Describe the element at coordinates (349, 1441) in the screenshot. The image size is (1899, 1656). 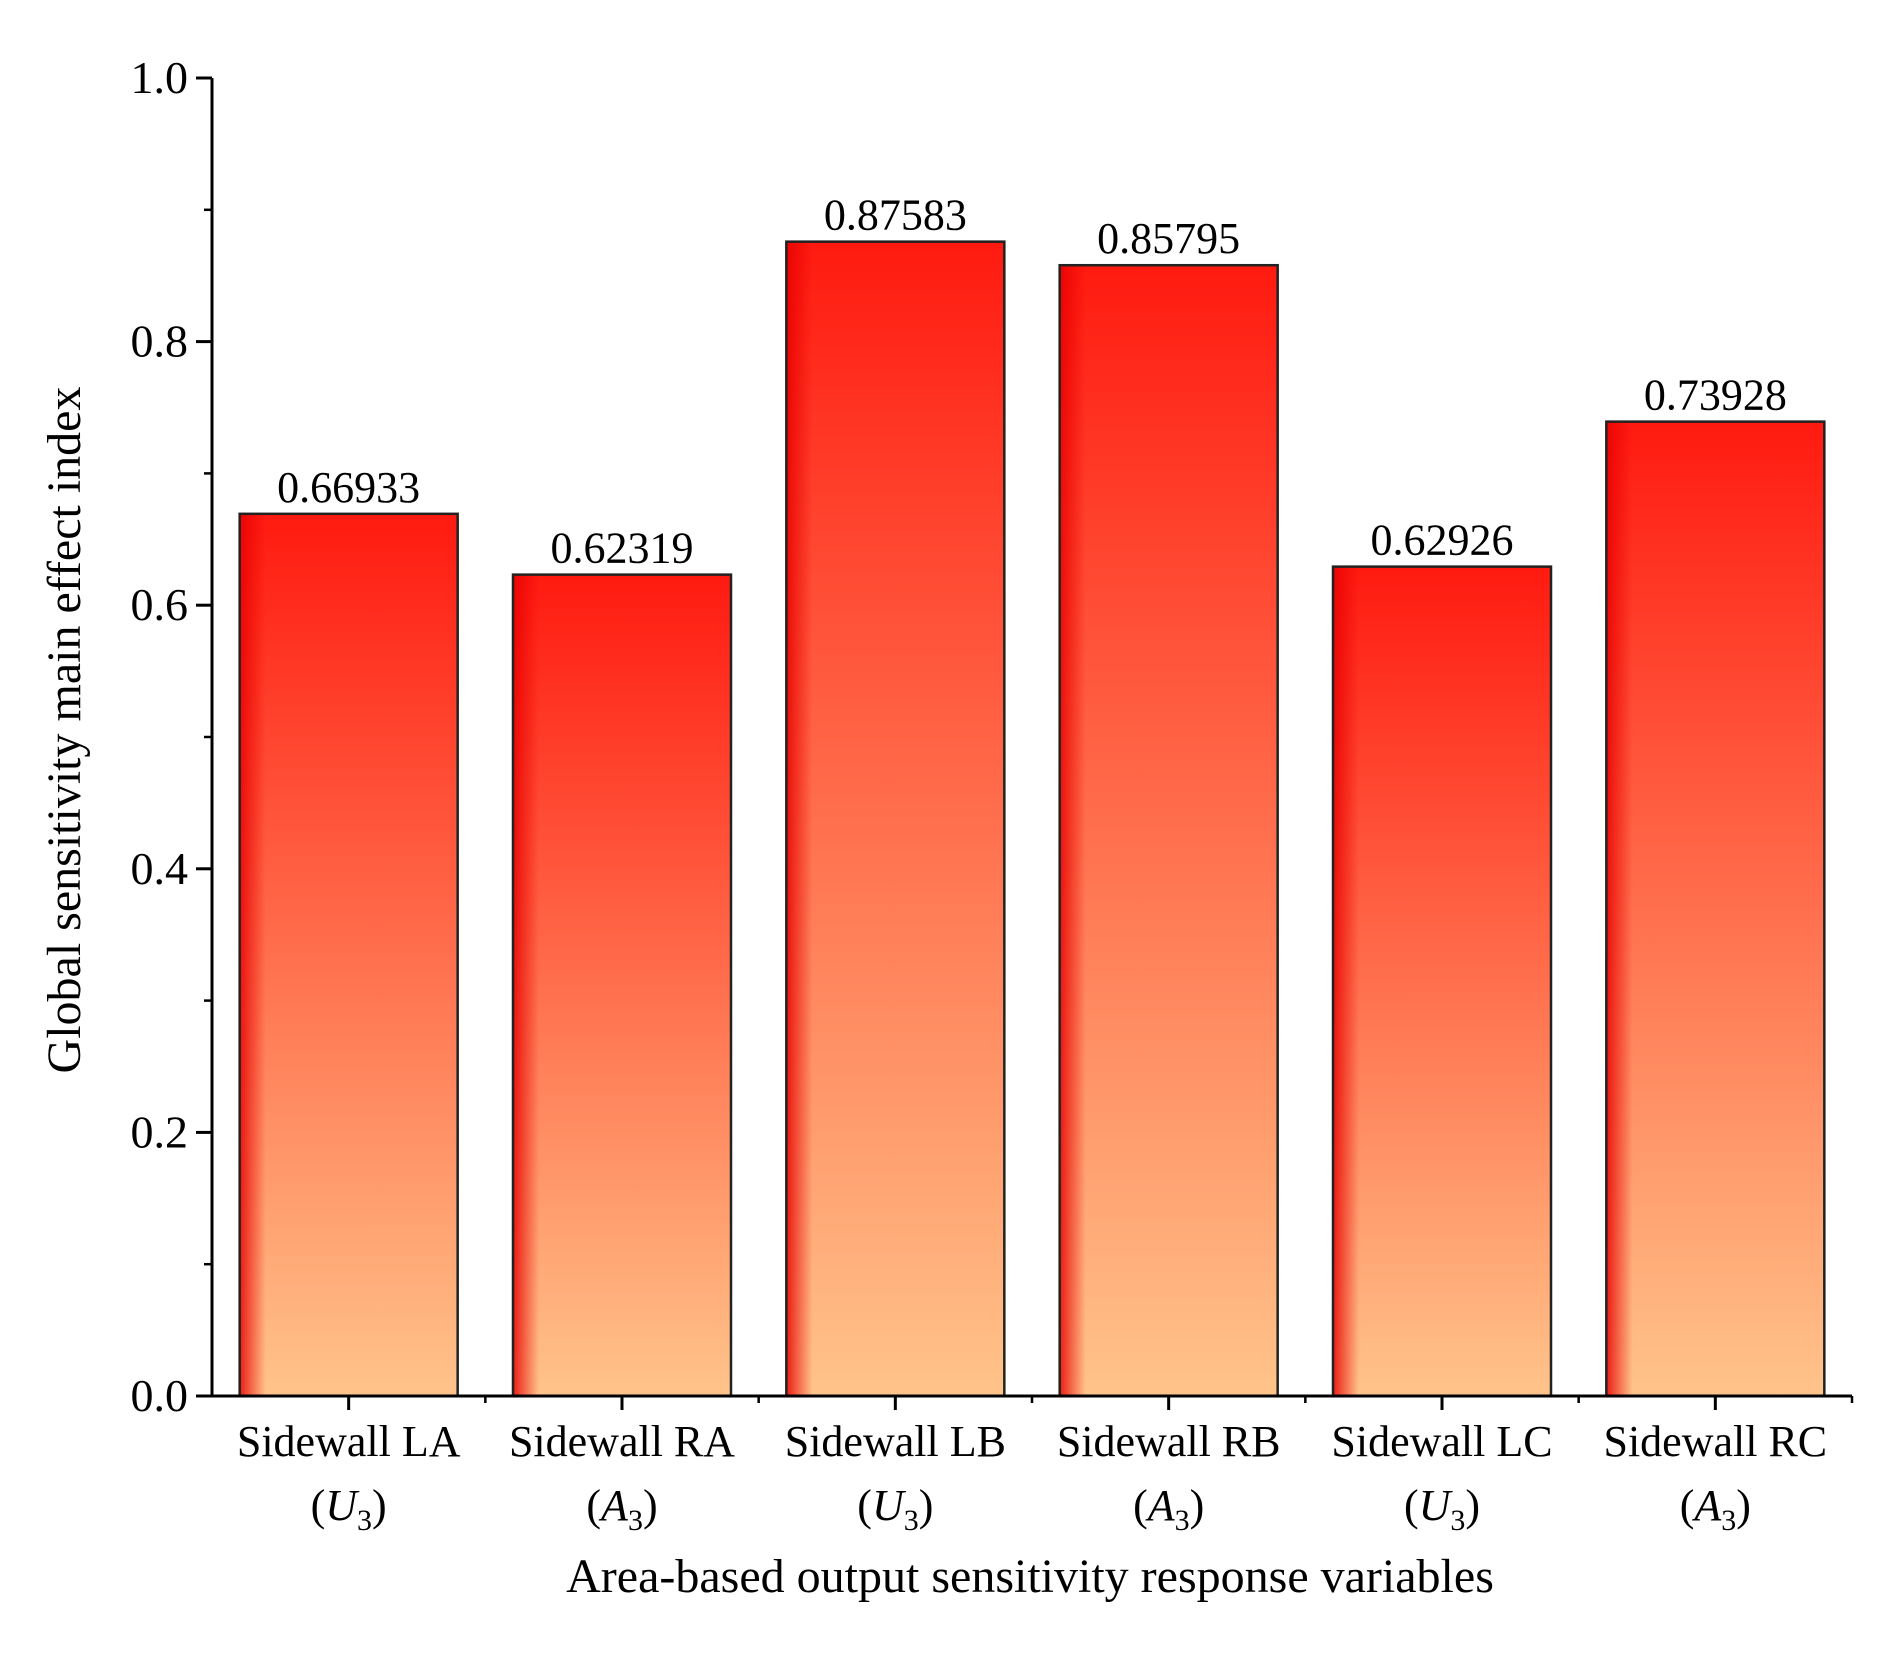
I see `category-label: Sidewall LA` at that location.